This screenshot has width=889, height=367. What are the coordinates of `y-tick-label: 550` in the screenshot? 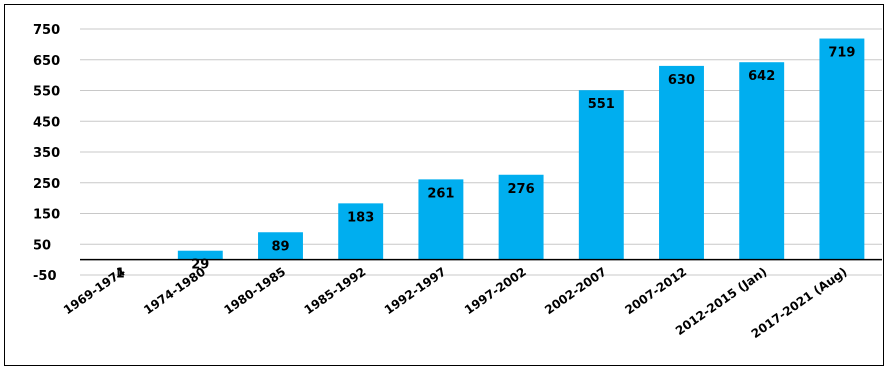 It's located at (46, 92).